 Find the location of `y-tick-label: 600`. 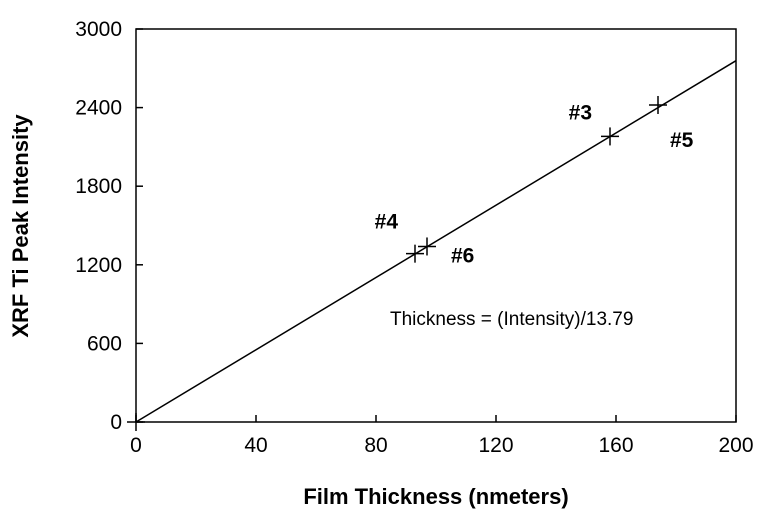

y-tick-label: 600 is located at coordinates (104, 343).